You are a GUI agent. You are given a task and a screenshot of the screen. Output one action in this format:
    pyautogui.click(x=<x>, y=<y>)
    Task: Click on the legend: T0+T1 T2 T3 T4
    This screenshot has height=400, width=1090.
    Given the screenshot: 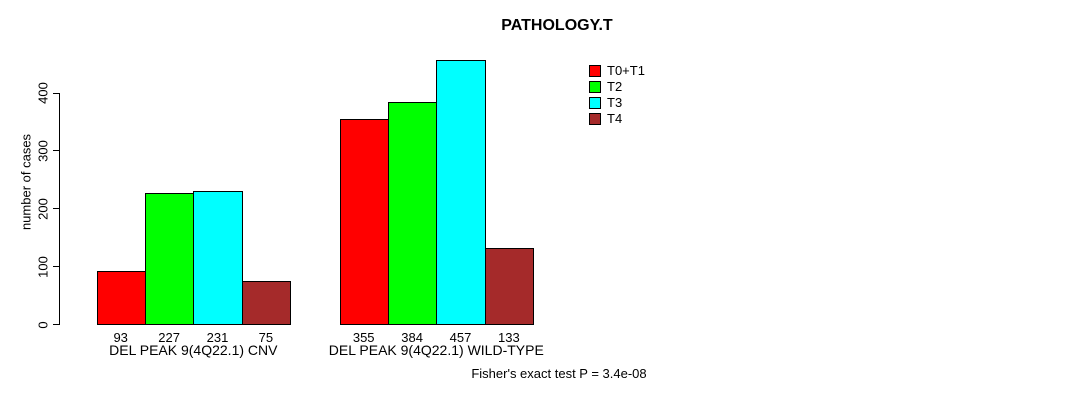 What is the action you would take?
    pyautogui.click(x=617, y=94)
    